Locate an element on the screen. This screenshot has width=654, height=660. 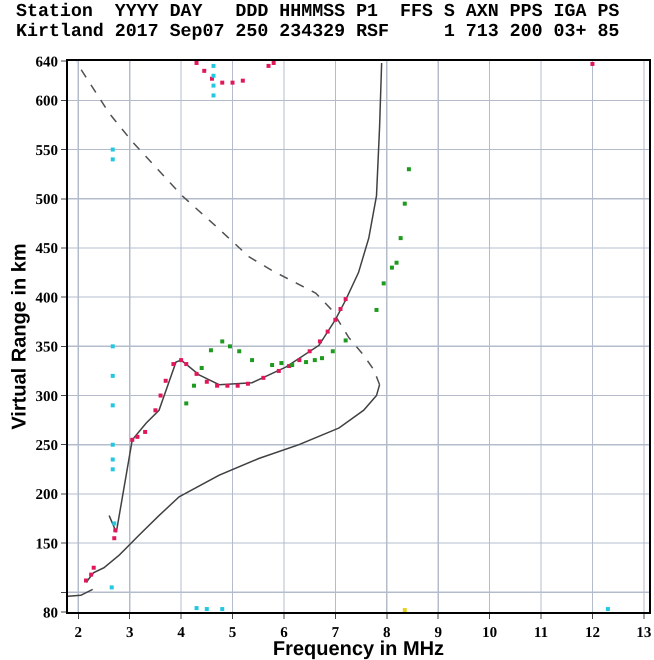
x-tick-label: 9 is located at coordinates (438, 633).